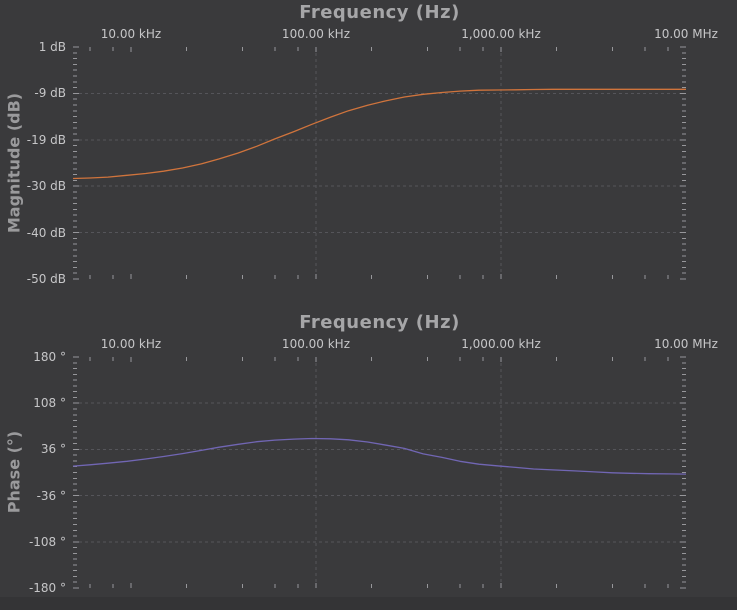  Describe the element at coordinates (368, 603) in the screenshot. I see `bottom-strip` at that location.